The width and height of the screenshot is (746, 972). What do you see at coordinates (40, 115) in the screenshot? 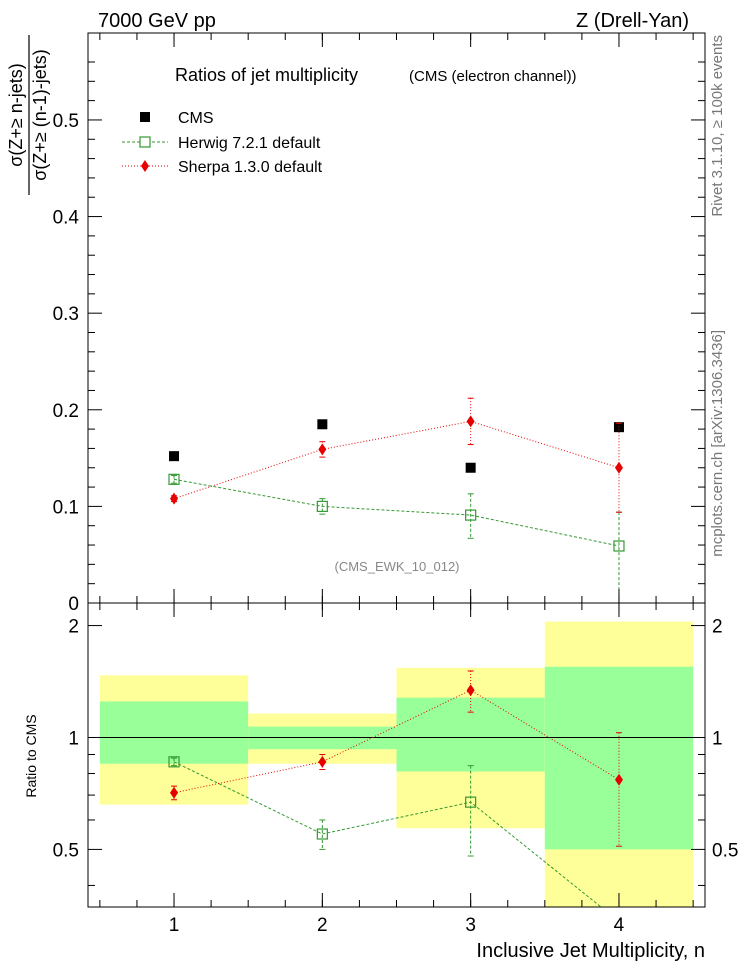
I see `y-label-denominator: σ(Z+≥ (n-1)-jets)` at bounding box center [40, 115].